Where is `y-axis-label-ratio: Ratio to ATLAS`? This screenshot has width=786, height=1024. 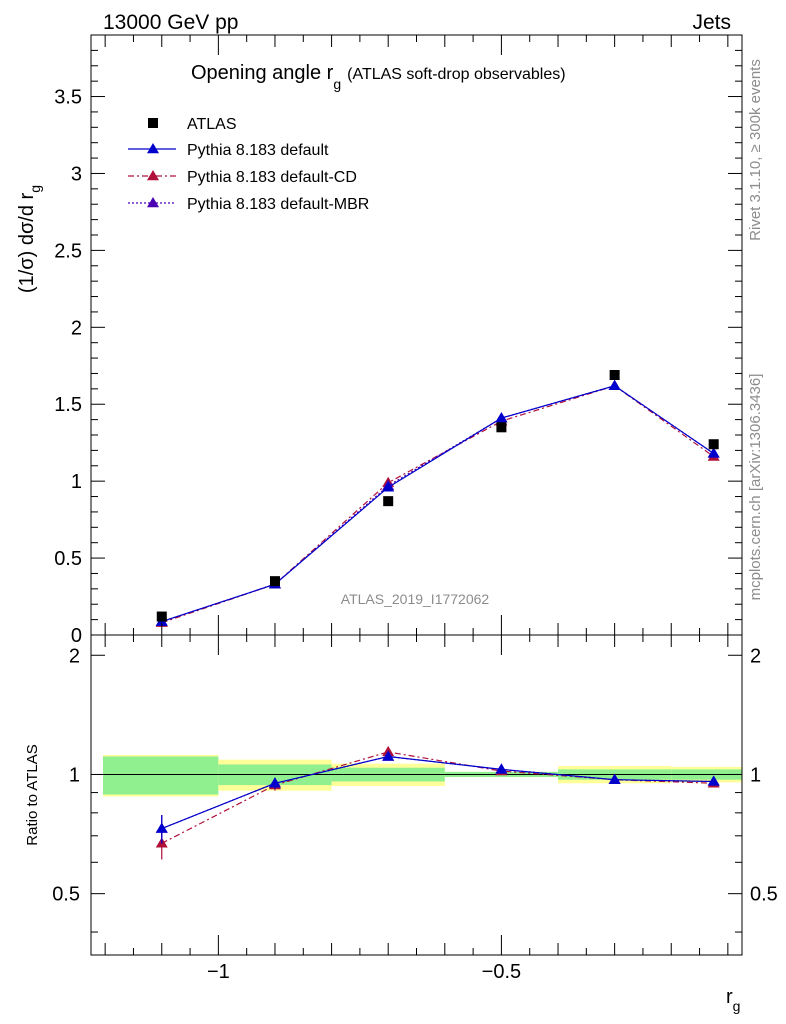
y-axis-label-ratio: Ratio to ATLAS is located at coordinates (32, 794).